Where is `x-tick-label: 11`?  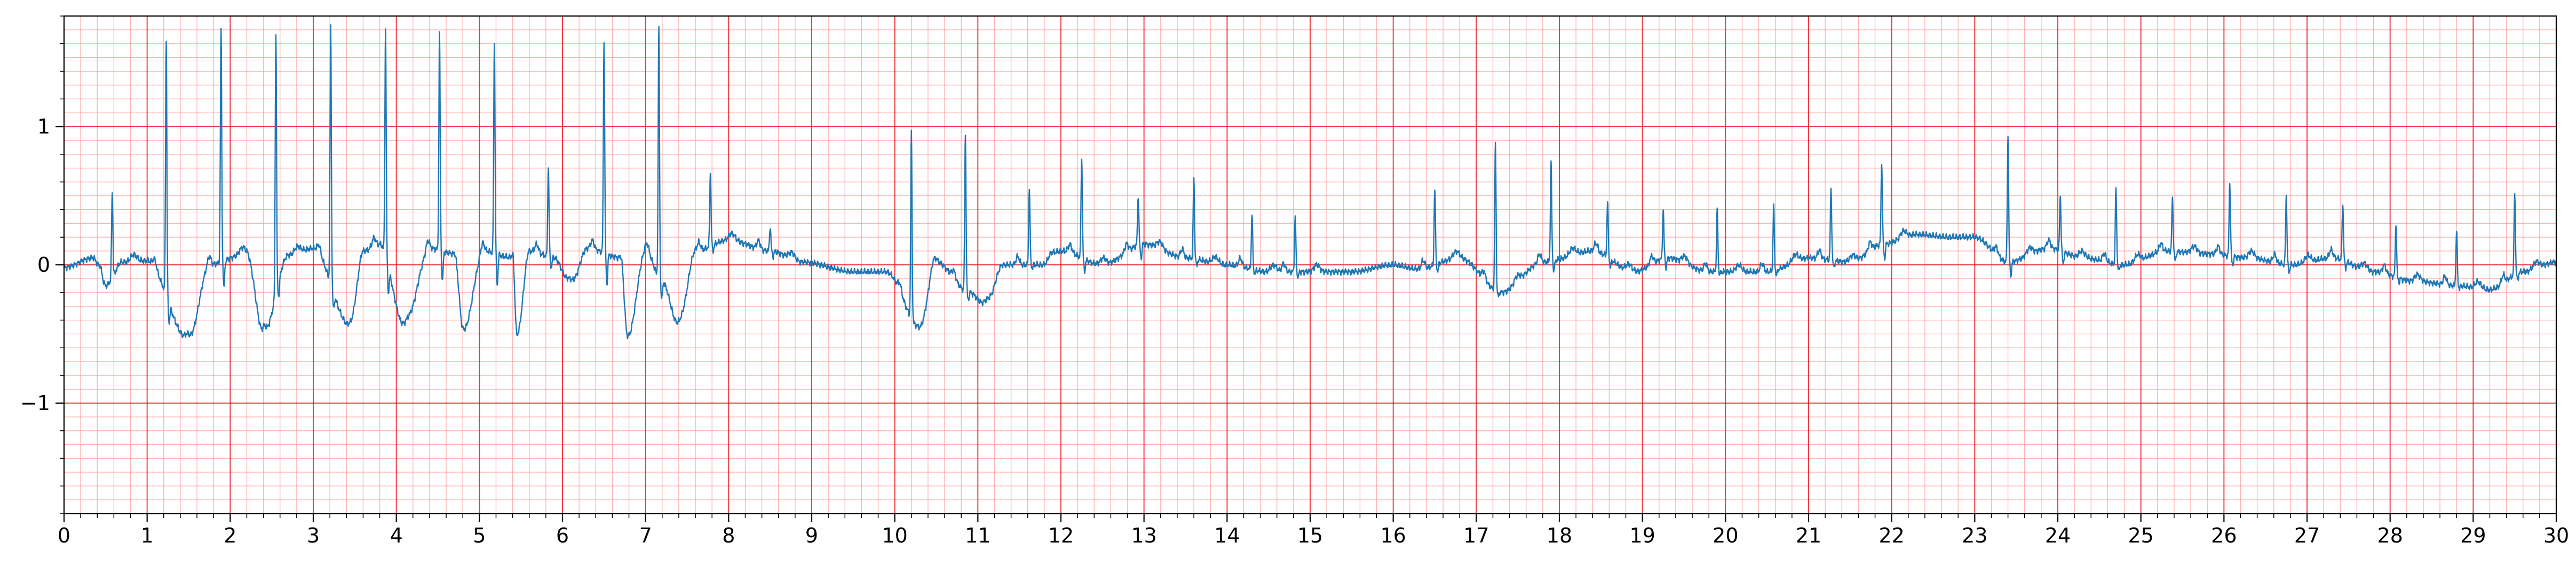
x-tick-label: 11 is located at coordinates (977, 535).